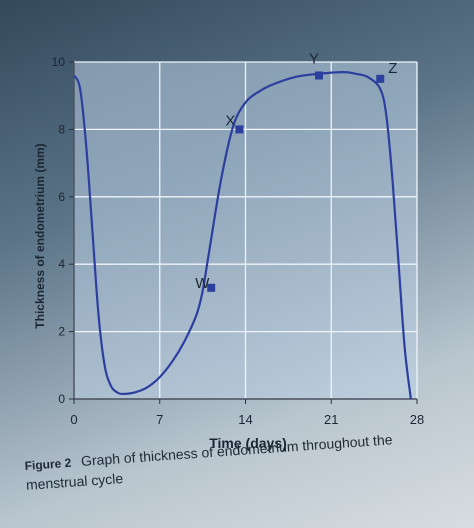 The width and height of the screenshot is (474, 528). Describe the element at coordinates (61, 332) in the screenshot. I see `y-tick-label: 2` at that location.